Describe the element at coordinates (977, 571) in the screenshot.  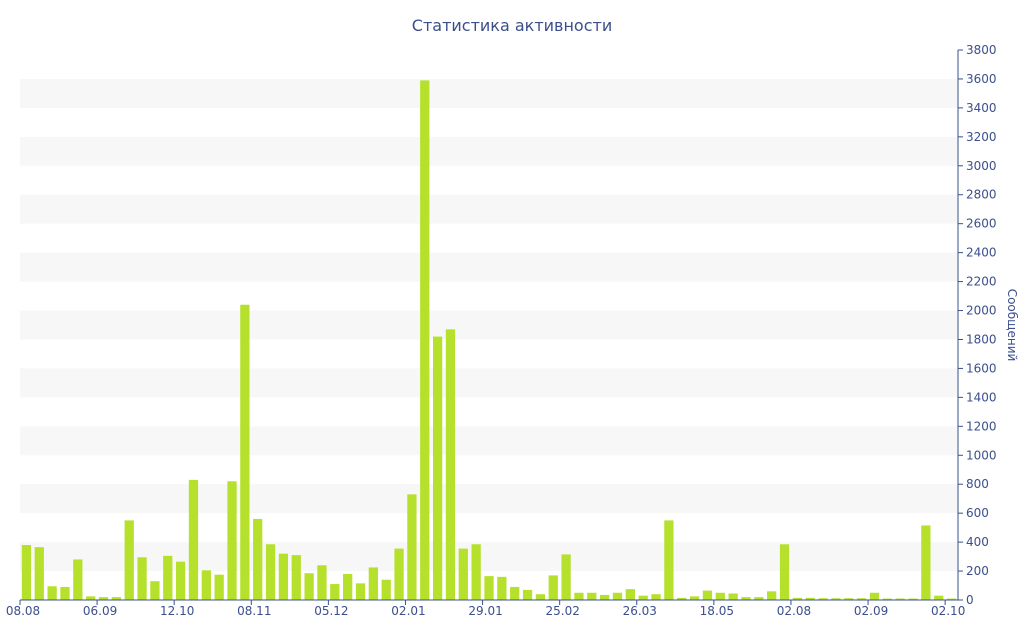
I see `y-tick-label: 200` at that location.